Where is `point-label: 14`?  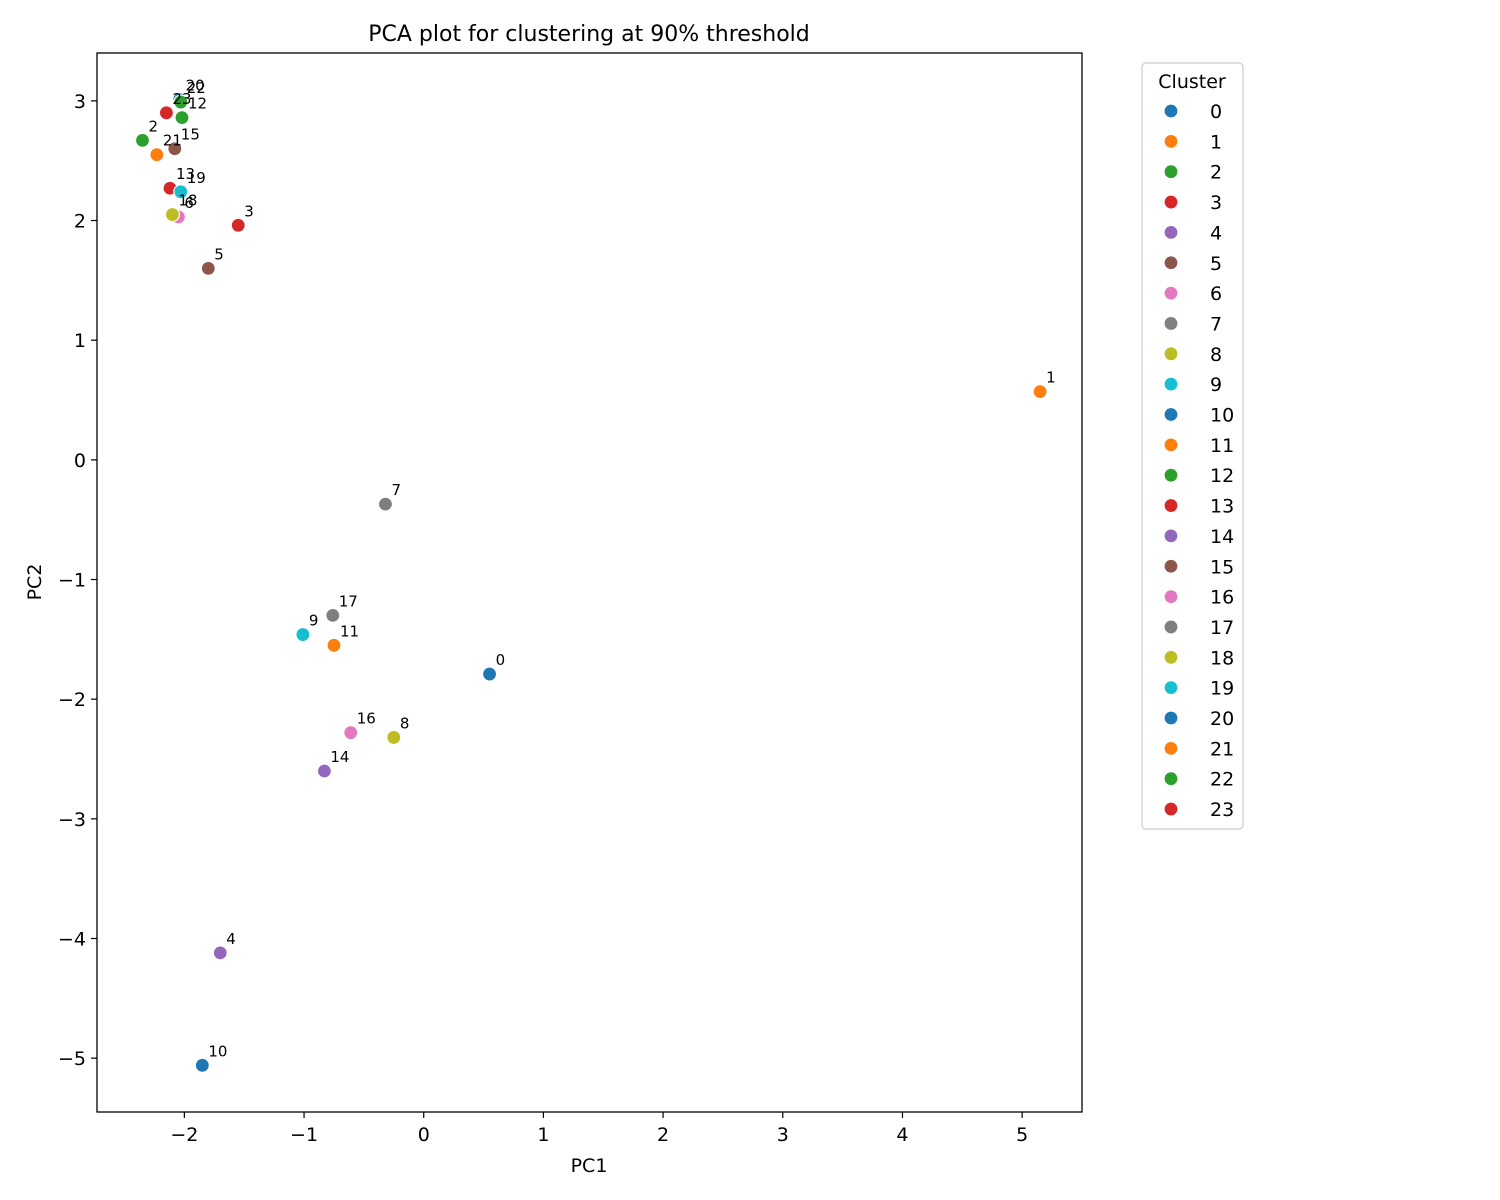
point-label: 14 is located at coordinates (339, 757).